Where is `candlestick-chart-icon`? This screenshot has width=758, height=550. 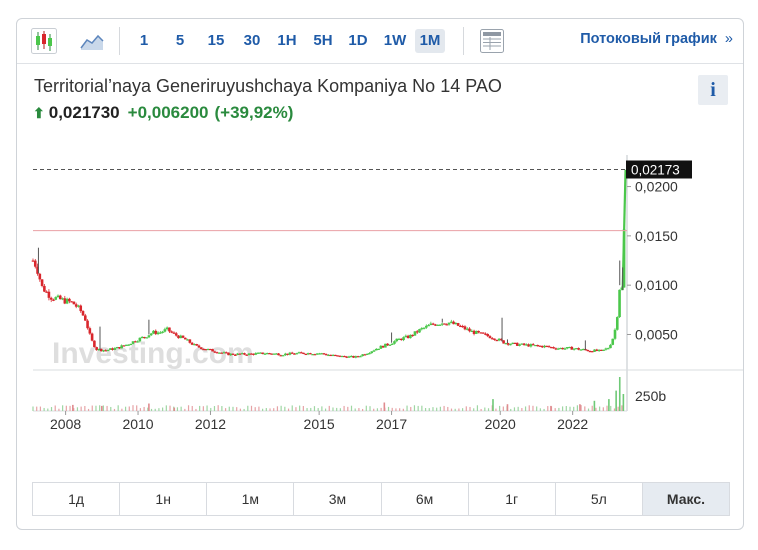
candlestick-chart-icon is located at coordinates (44, 41).